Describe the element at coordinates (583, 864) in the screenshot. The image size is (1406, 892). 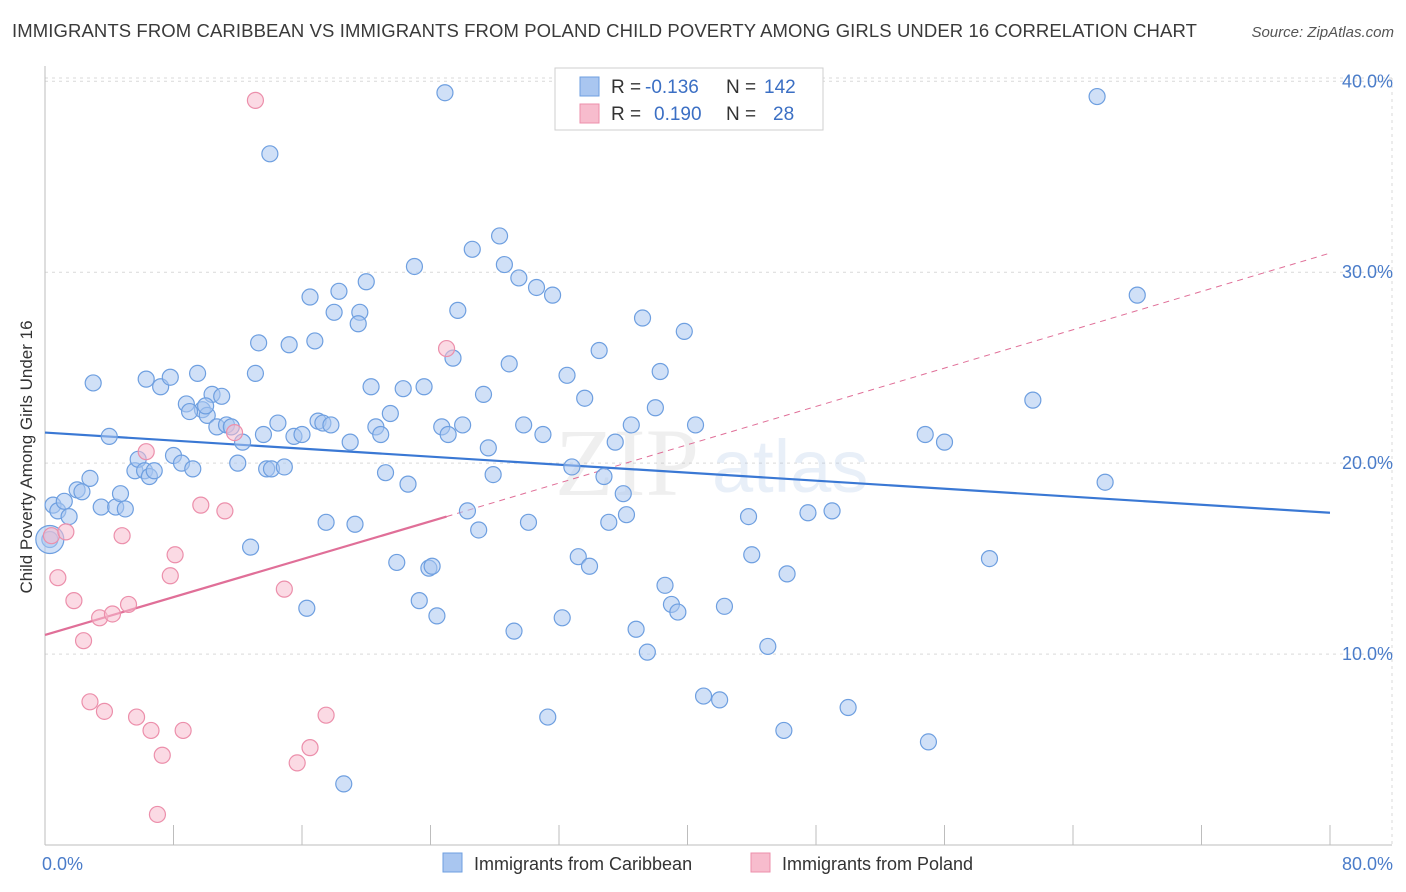
I see `bottom-legend-label-caribbean: Immigrants from Caribbean` at that location.